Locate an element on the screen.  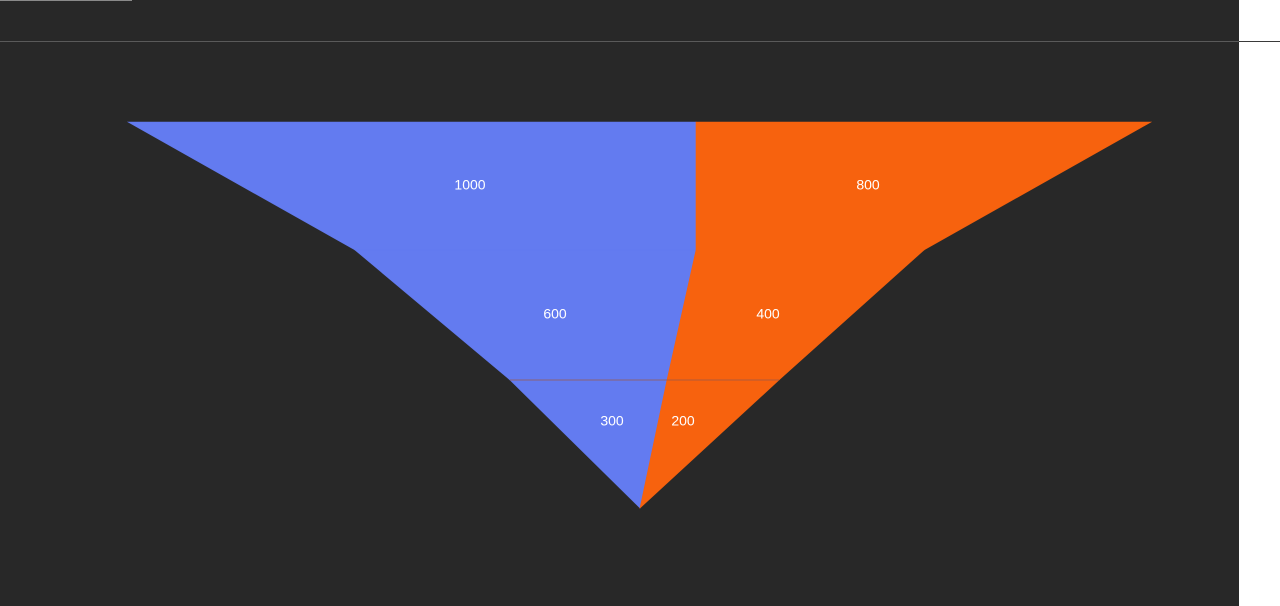
value-labels: 1000 600 300 800 400 200 is located at coordinates (666, 303).